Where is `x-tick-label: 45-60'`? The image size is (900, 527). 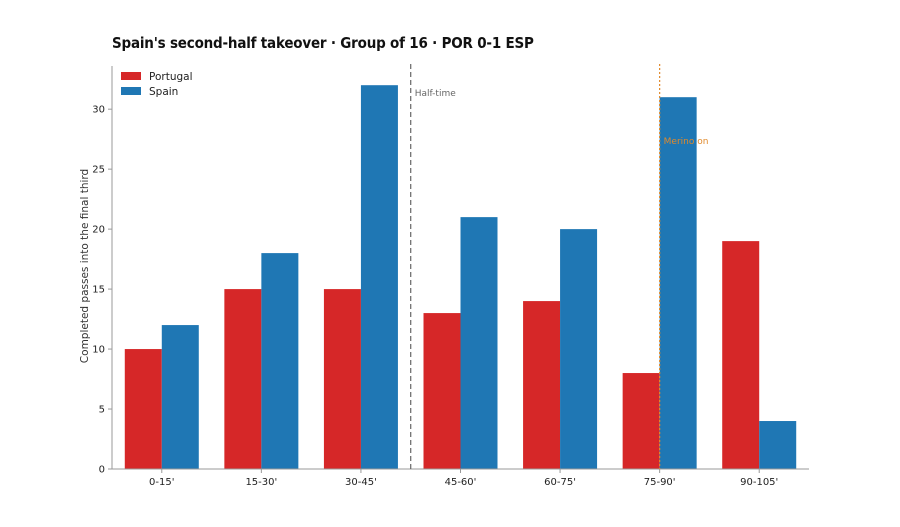
x-tick-label: 45-60' is located at coordinates (461, 482).